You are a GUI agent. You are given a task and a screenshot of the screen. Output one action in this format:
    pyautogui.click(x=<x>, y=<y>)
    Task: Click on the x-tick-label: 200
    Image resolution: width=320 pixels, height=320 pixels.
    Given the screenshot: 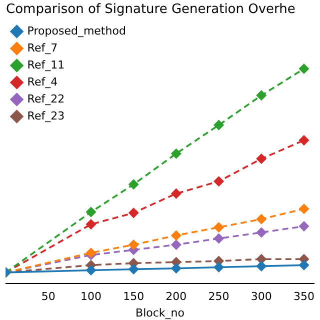 What is the action you would take?
    pyautogui.click(x=176, y=297)
    